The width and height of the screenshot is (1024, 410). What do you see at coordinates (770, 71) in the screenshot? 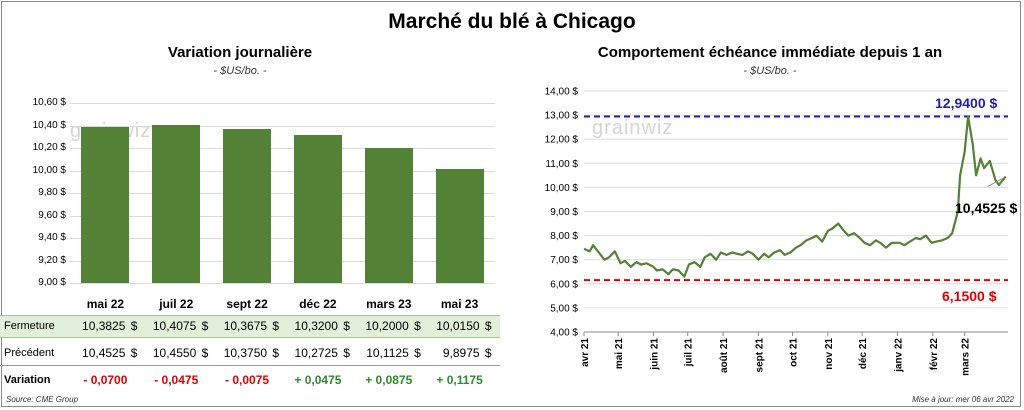
I see `right-panel-unit: - $US/bo. -` at bounding box center [770, 71].